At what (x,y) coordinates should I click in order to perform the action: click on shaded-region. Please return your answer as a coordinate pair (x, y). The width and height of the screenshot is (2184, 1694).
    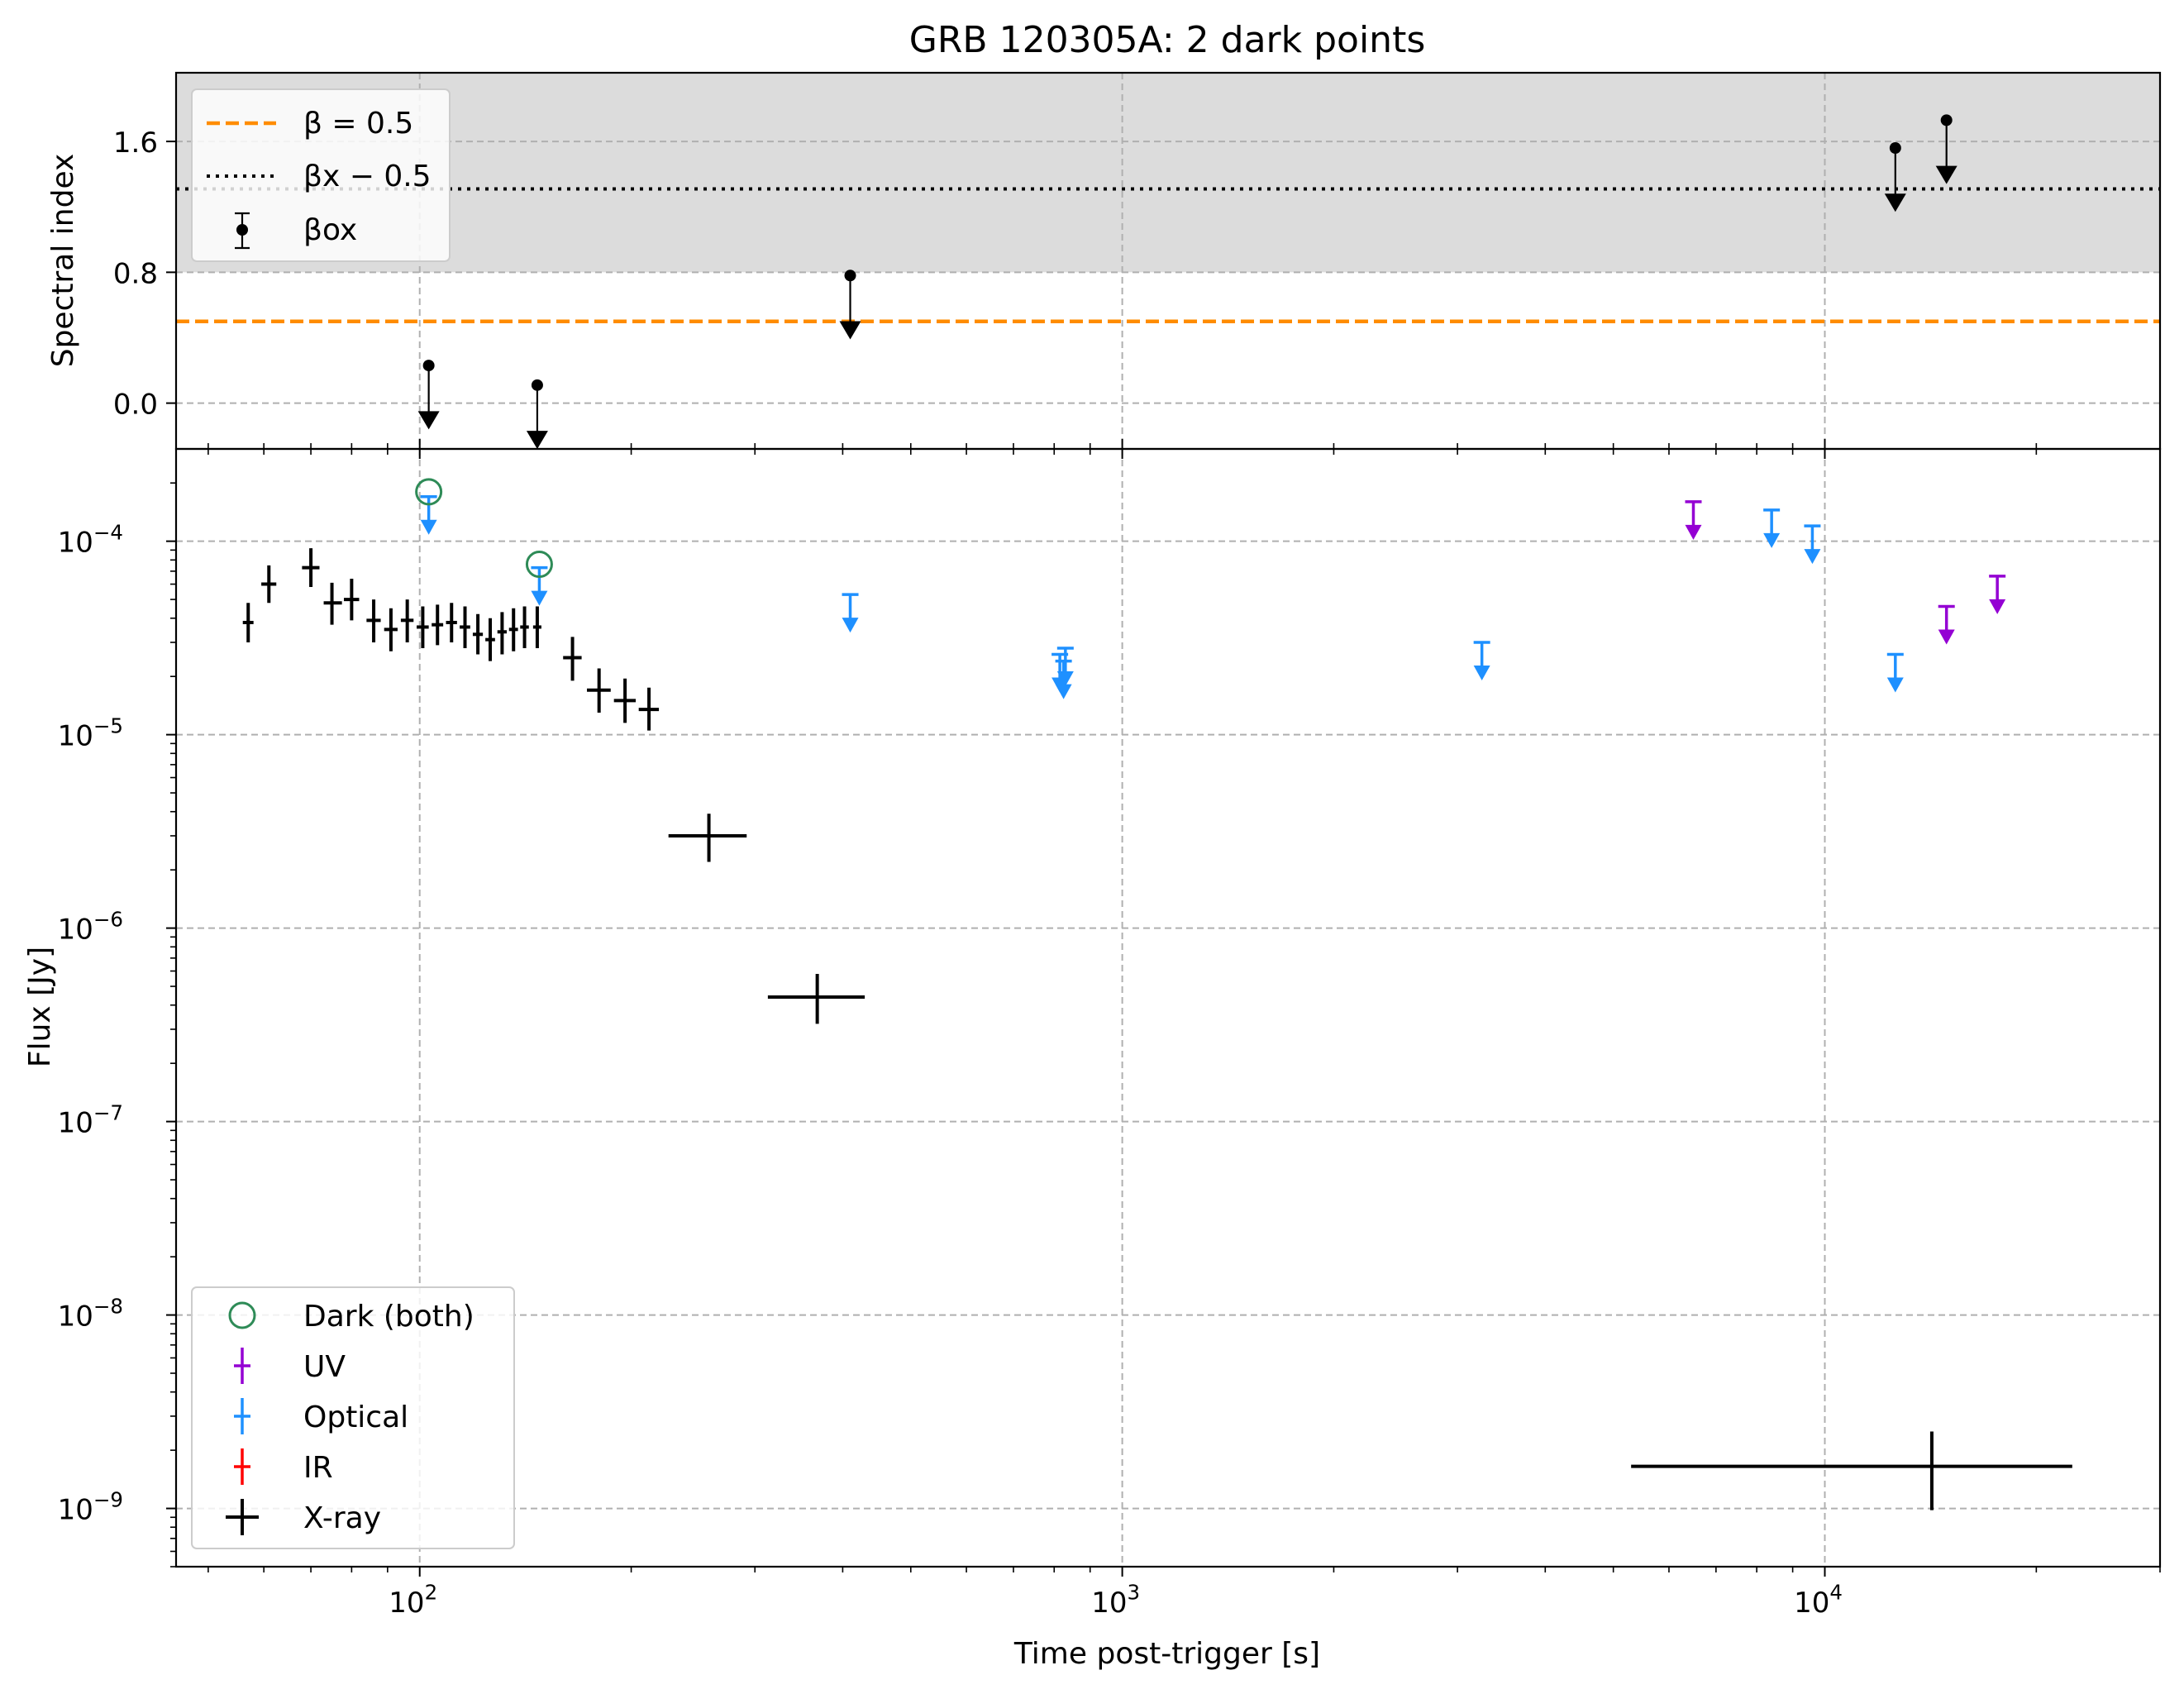
    Looking at the image, I should click on (1168, 173).